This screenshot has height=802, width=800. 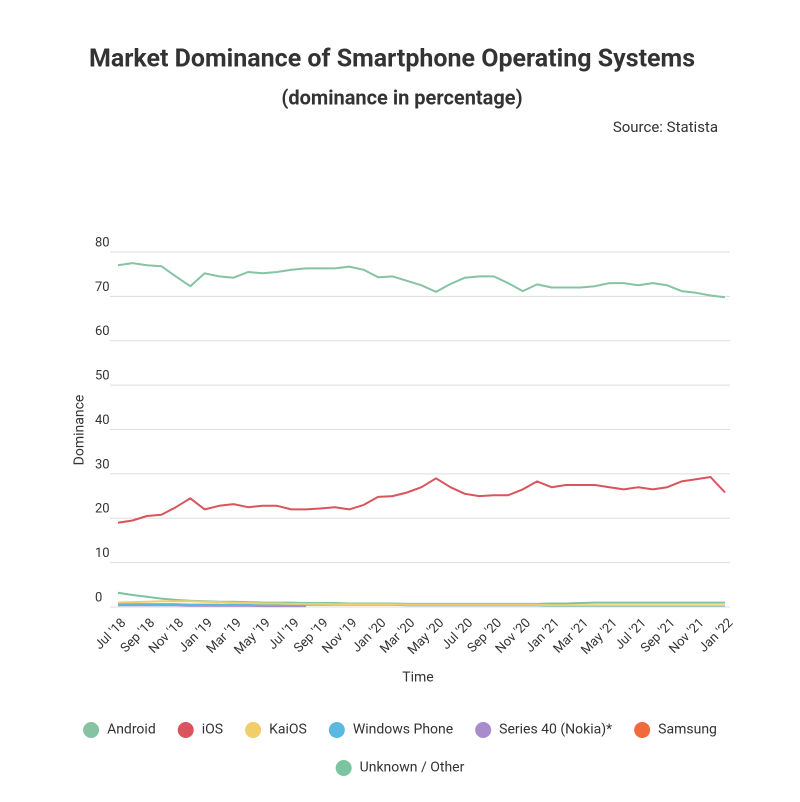 What do you see at coordinates (417, 678) in the screenshot?
I see `x-axis-label: Time` at bounding box center [417, 678].